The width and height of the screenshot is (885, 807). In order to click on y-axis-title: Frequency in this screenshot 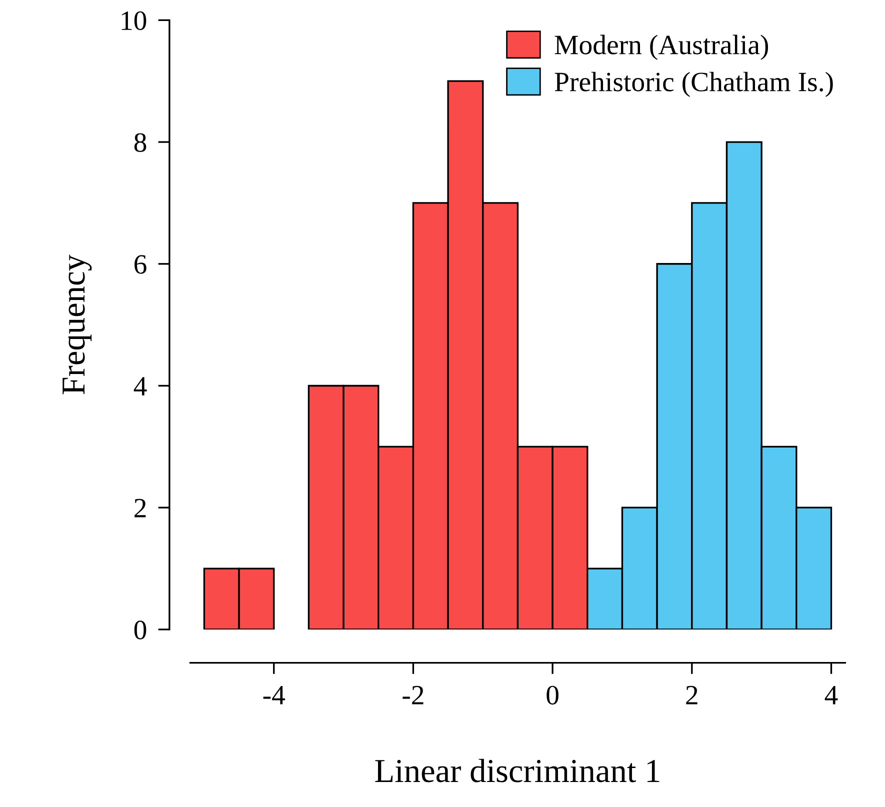, I will do `click(77, 324)`.